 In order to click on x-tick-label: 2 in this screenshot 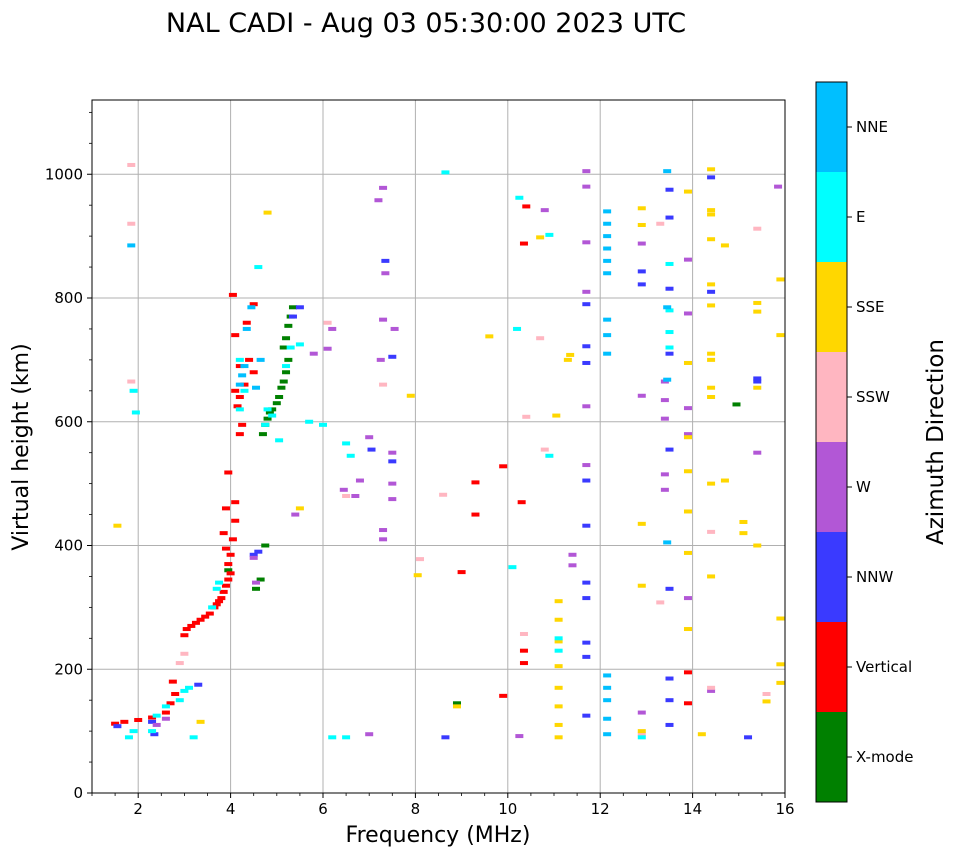, I will do `click(138, 809)`.